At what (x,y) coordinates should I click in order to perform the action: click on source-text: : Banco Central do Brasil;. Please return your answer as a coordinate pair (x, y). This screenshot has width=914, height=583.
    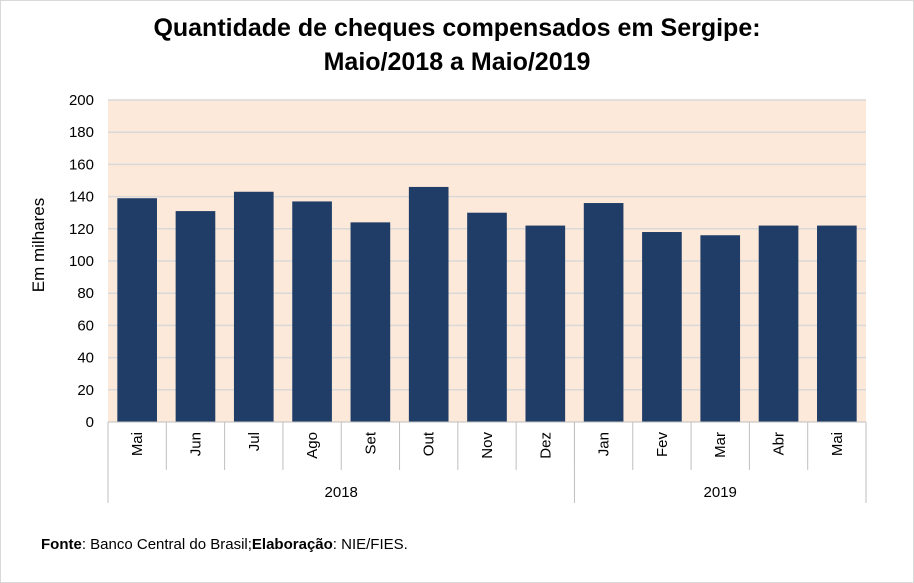
    Looking at the image, I should click on (166, 544).